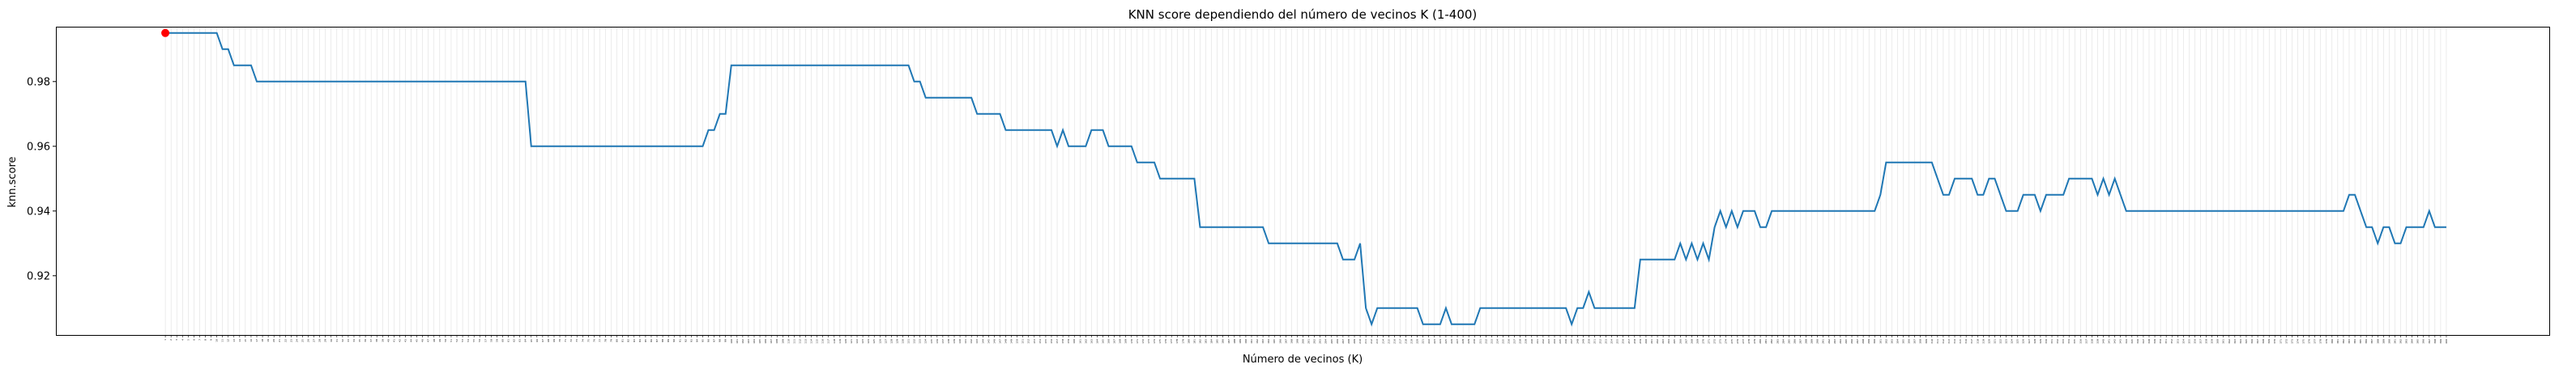 This screenshot has height=373, width=2576. Describe the element at coordinates (1263, 341) in the screenshot. I see `x-tick-label-k193: 193` at that location.